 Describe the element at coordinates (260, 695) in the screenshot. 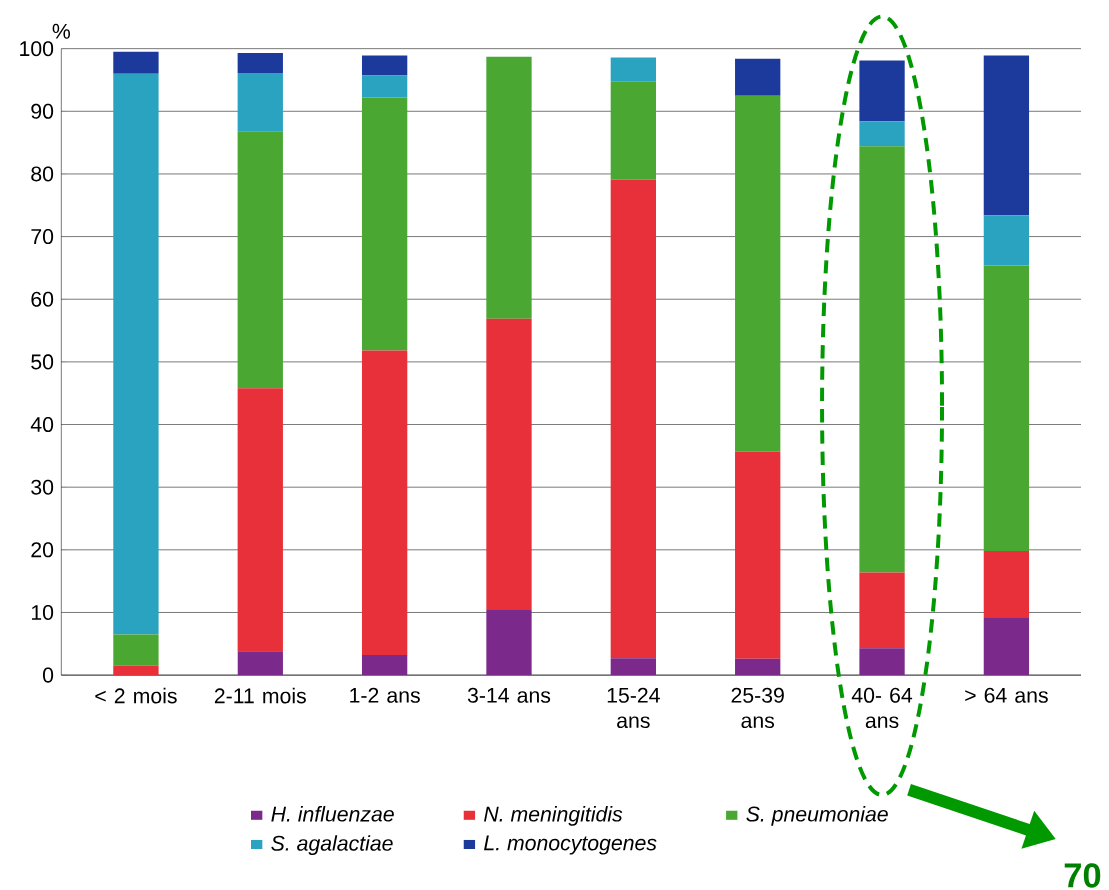

I see `x-tick-label: 2-11 mois` at that location.